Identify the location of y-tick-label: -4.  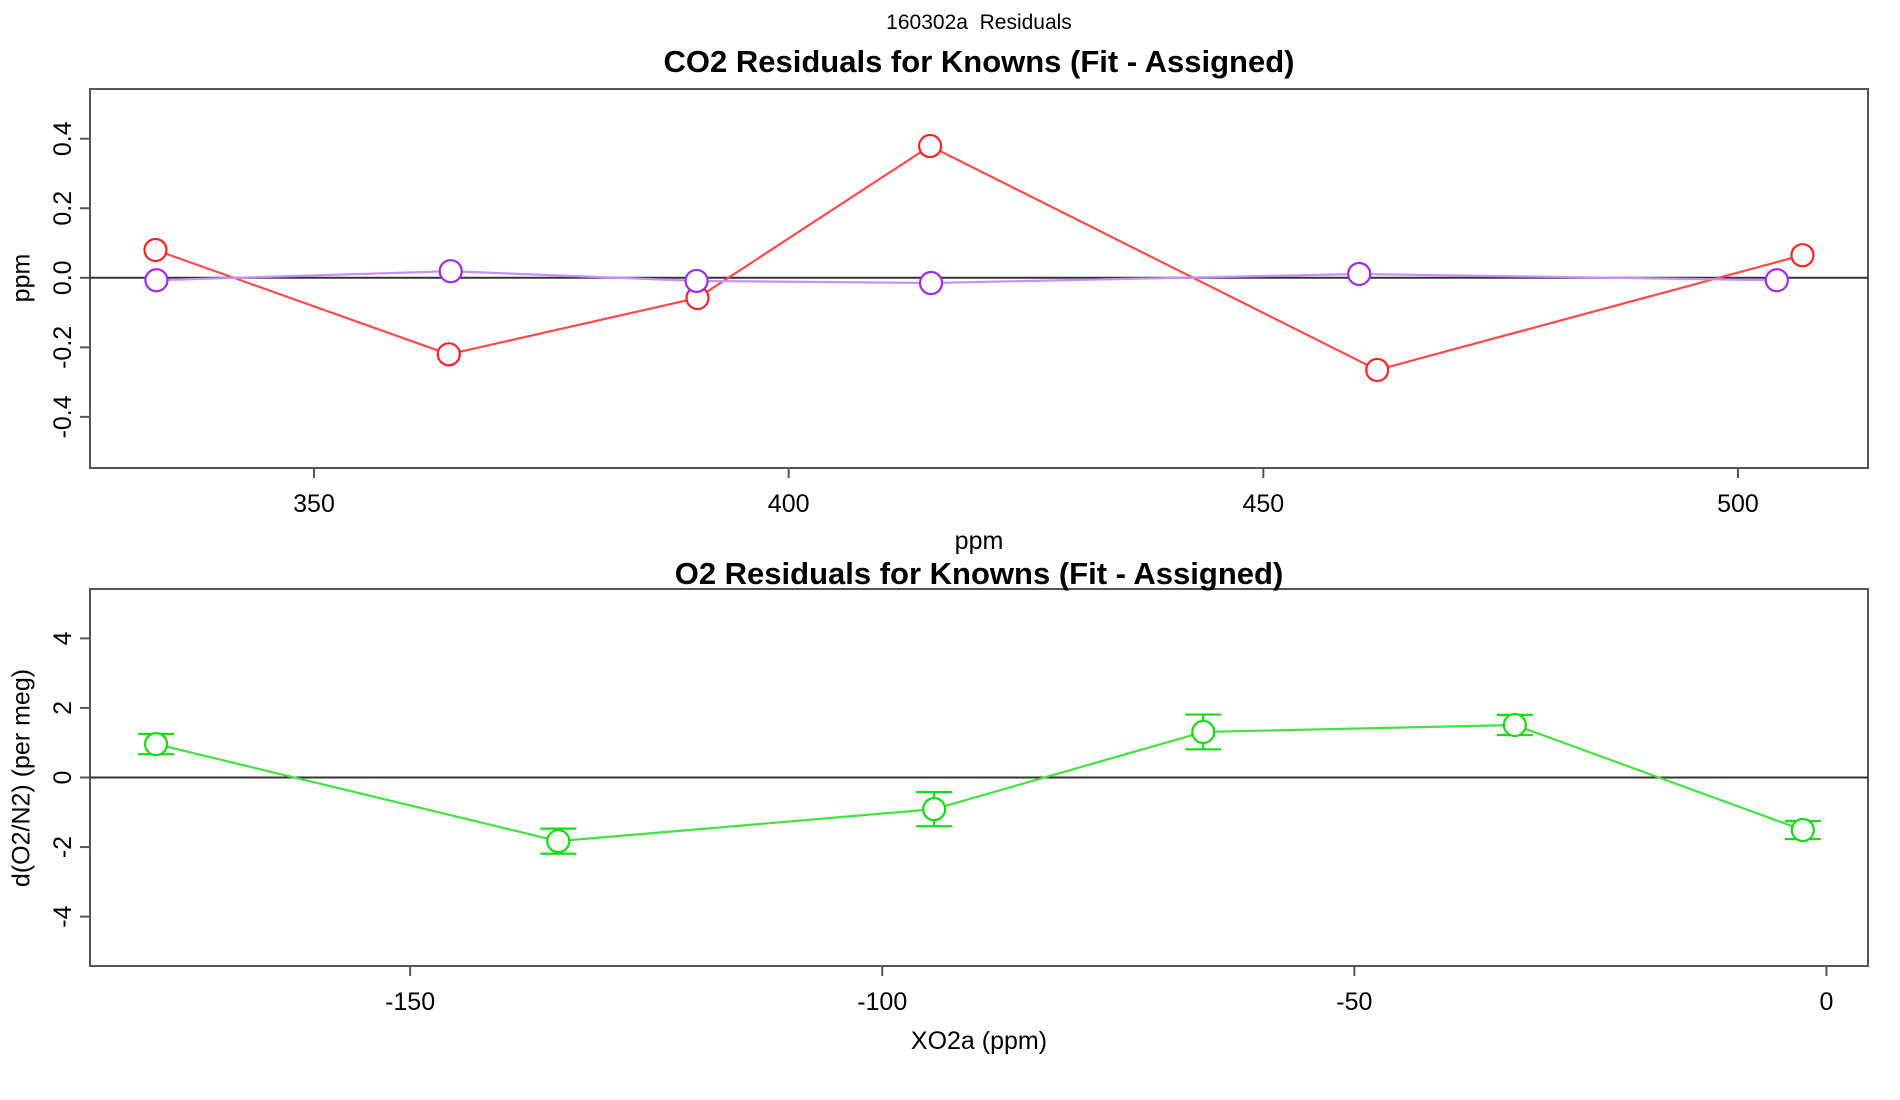
(63, 916).